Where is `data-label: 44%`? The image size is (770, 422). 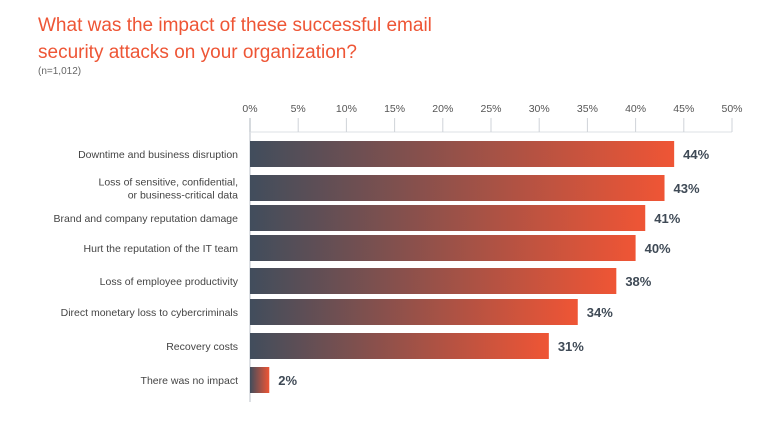
data-label: 44% is located at coordinates (696, 154).